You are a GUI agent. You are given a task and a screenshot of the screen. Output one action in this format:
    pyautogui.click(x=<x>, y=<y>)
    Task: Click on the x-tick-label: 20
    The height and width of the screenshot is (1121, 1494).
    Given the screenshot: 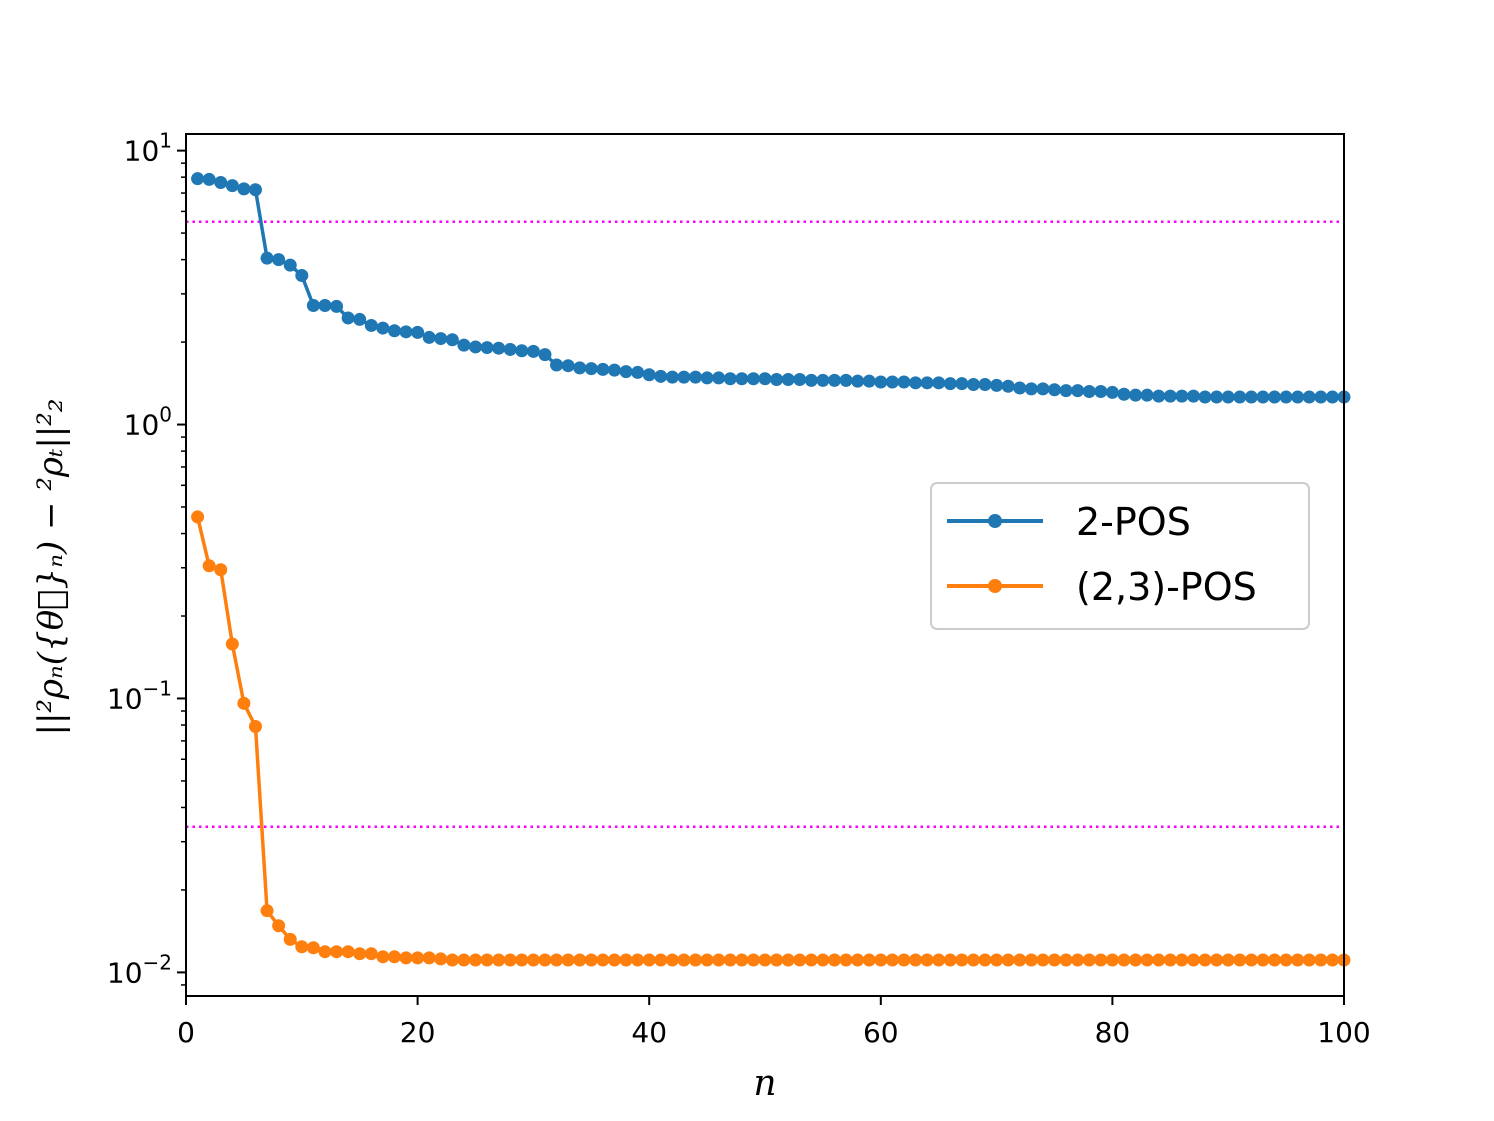 What is the action you would take?
    pyautogui.click(x=418, y=1032)
    